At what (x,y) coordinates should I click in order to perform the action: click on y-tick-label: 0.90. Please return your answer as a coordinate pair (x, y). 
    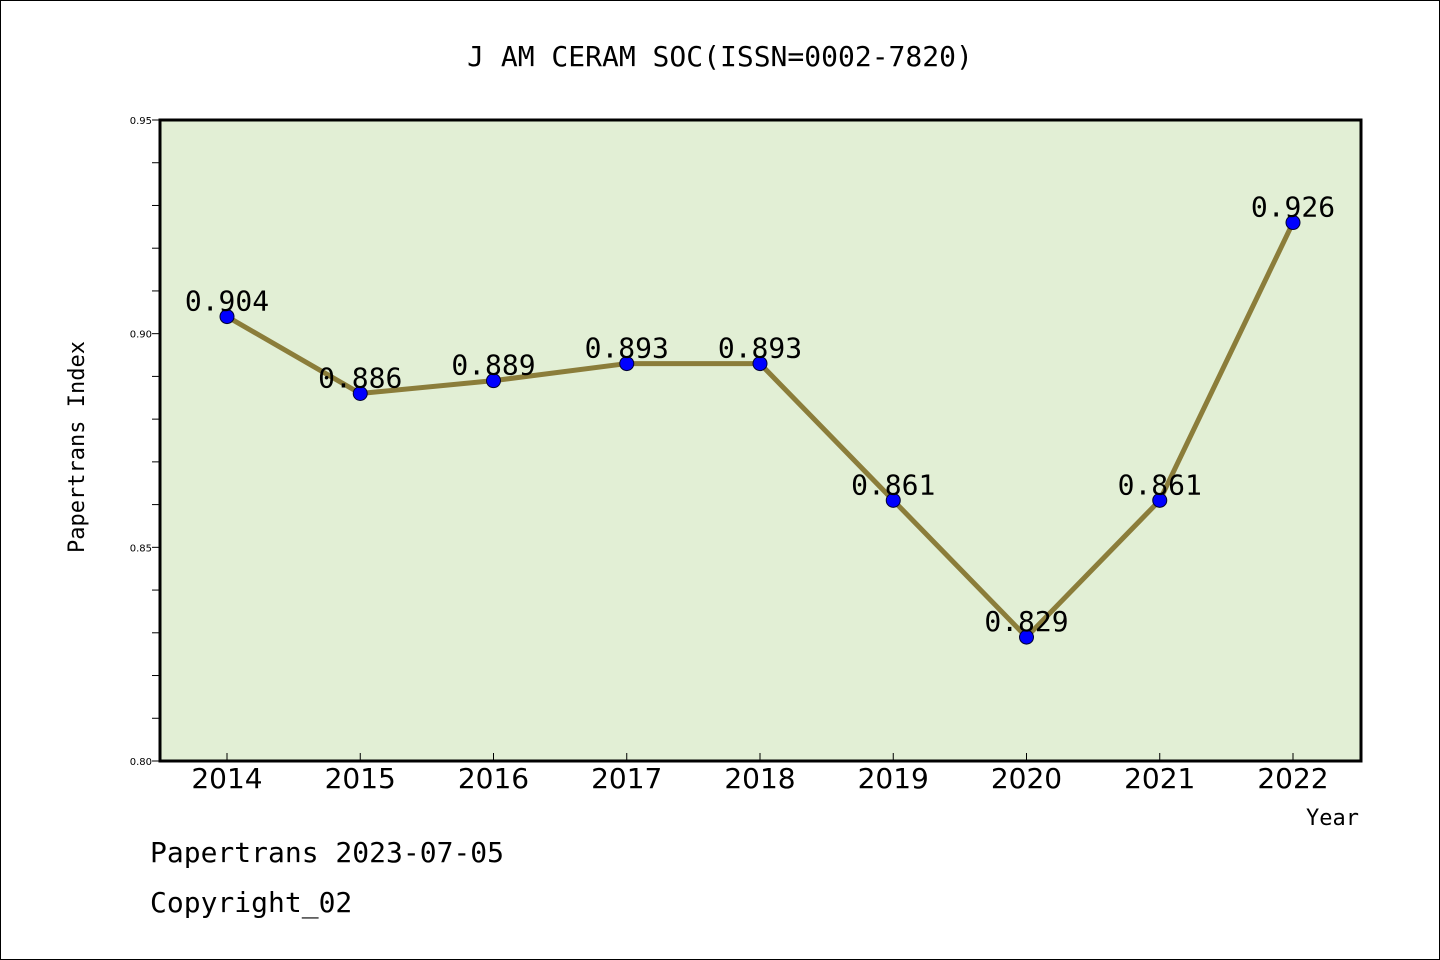
    Looking at the image, I should click on (141, 335).